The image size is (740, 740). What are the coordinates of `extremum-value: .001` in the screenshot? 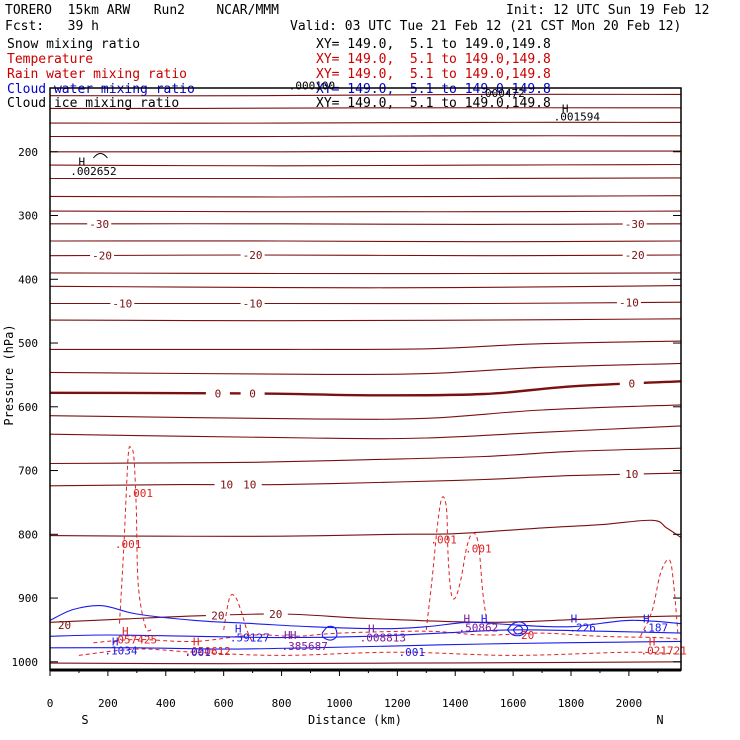 It's located at (197, 652).